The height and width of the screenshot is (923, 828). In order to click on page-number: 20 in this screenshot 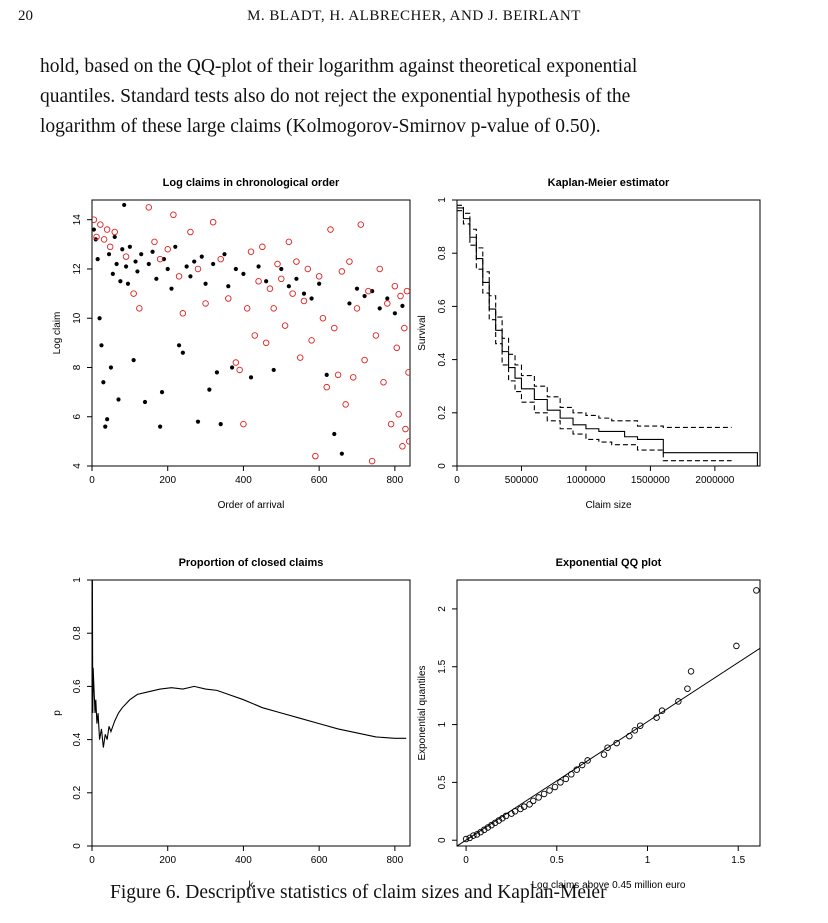, I will do `click(25, 16)`.